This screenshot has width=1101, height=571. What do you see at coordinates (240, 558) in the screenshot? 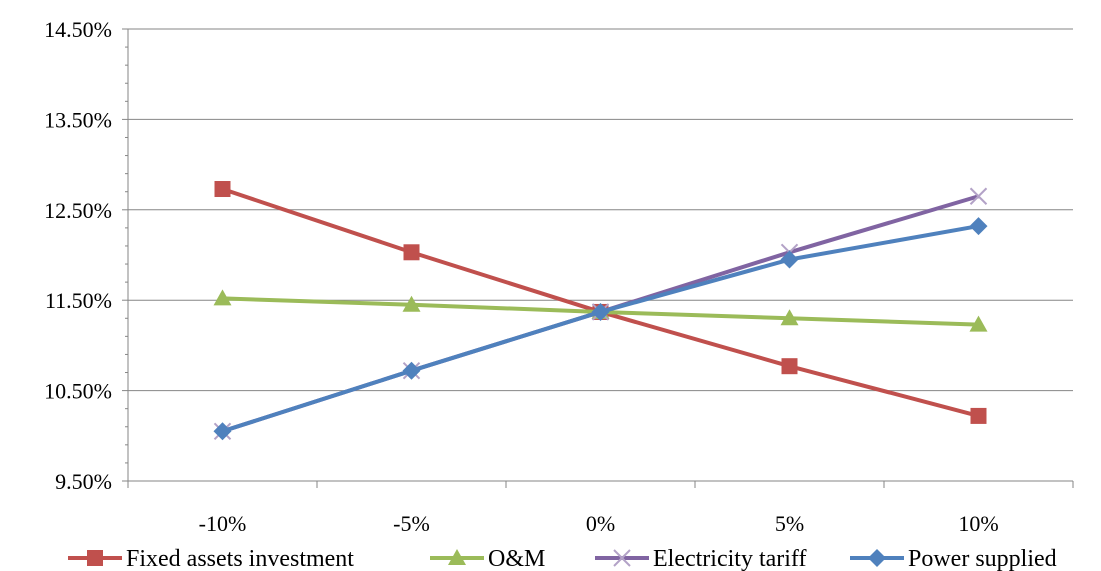
I see `legend-label: Fixed assets investment` at bounding box center [240, 558].